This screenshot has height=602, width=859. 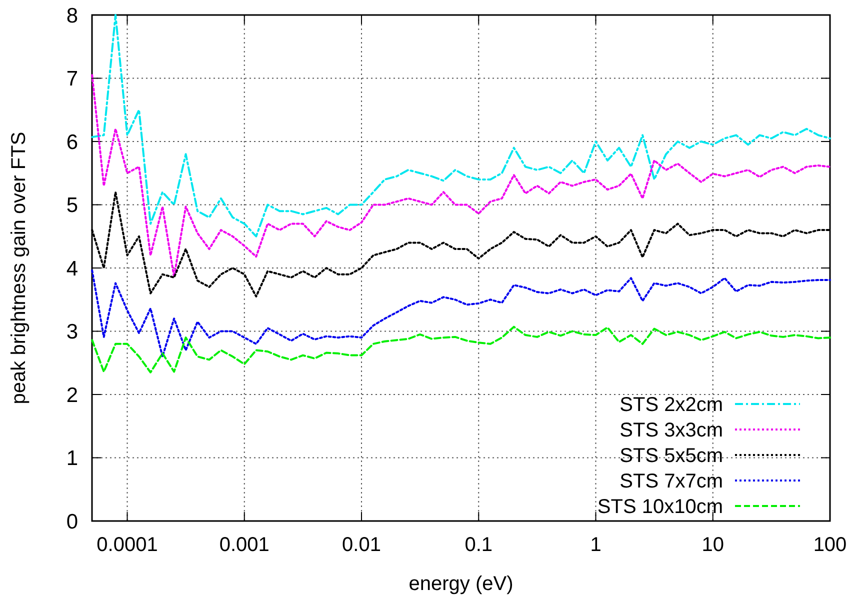 What do you see at coordinates (127, 545) in the screenshot?
I see `x-tick-label: 0.0001` at bounding box center [127, 545].